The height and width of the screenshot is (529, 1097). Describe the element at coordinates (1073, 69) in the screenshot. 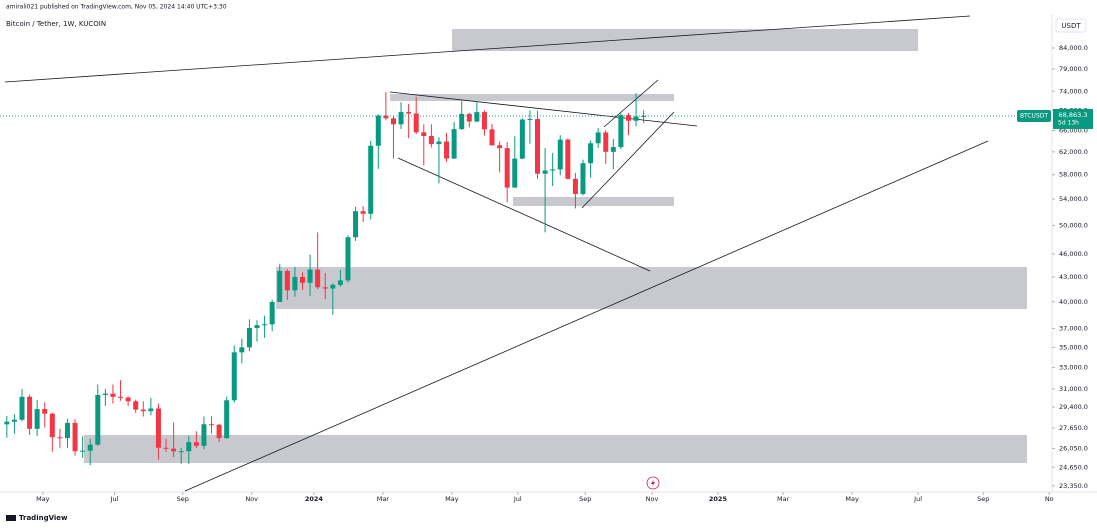

I see `y-tick-label: 79,000.0` at that location.